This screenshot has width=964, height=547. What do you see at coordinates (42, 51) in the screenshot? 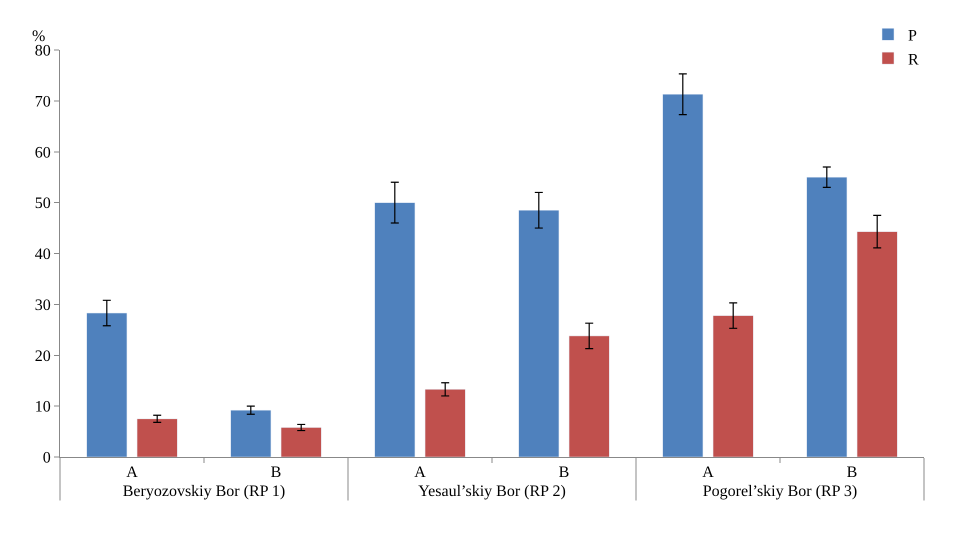
I see `y-tick-label: 80` at bounding box center [42, 51].